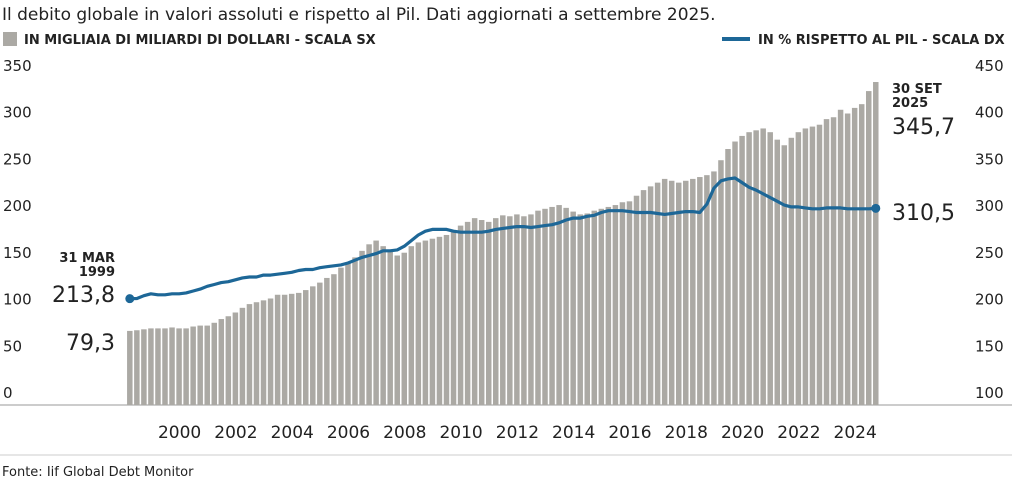 The width and height of the screenshot is (1012, 485). Describe the element at coordinates (235, 433) in the screenshot. I see `x-tick-label: 2002` at that location.